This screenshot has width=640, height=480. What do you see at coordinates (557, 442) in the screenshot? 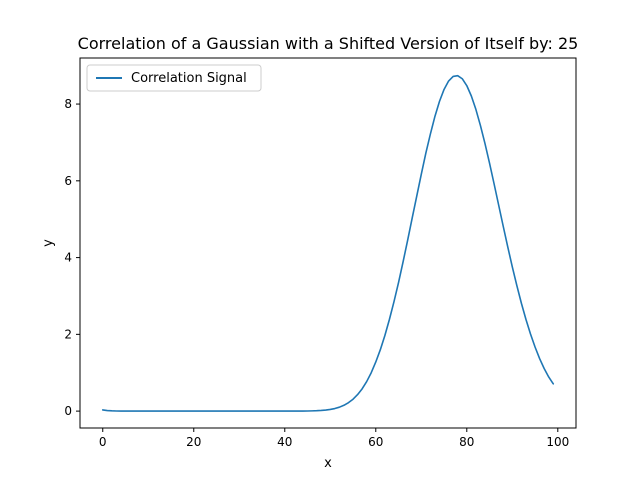
I see `x-tick-label: 100` at bounding box center [557, 442].